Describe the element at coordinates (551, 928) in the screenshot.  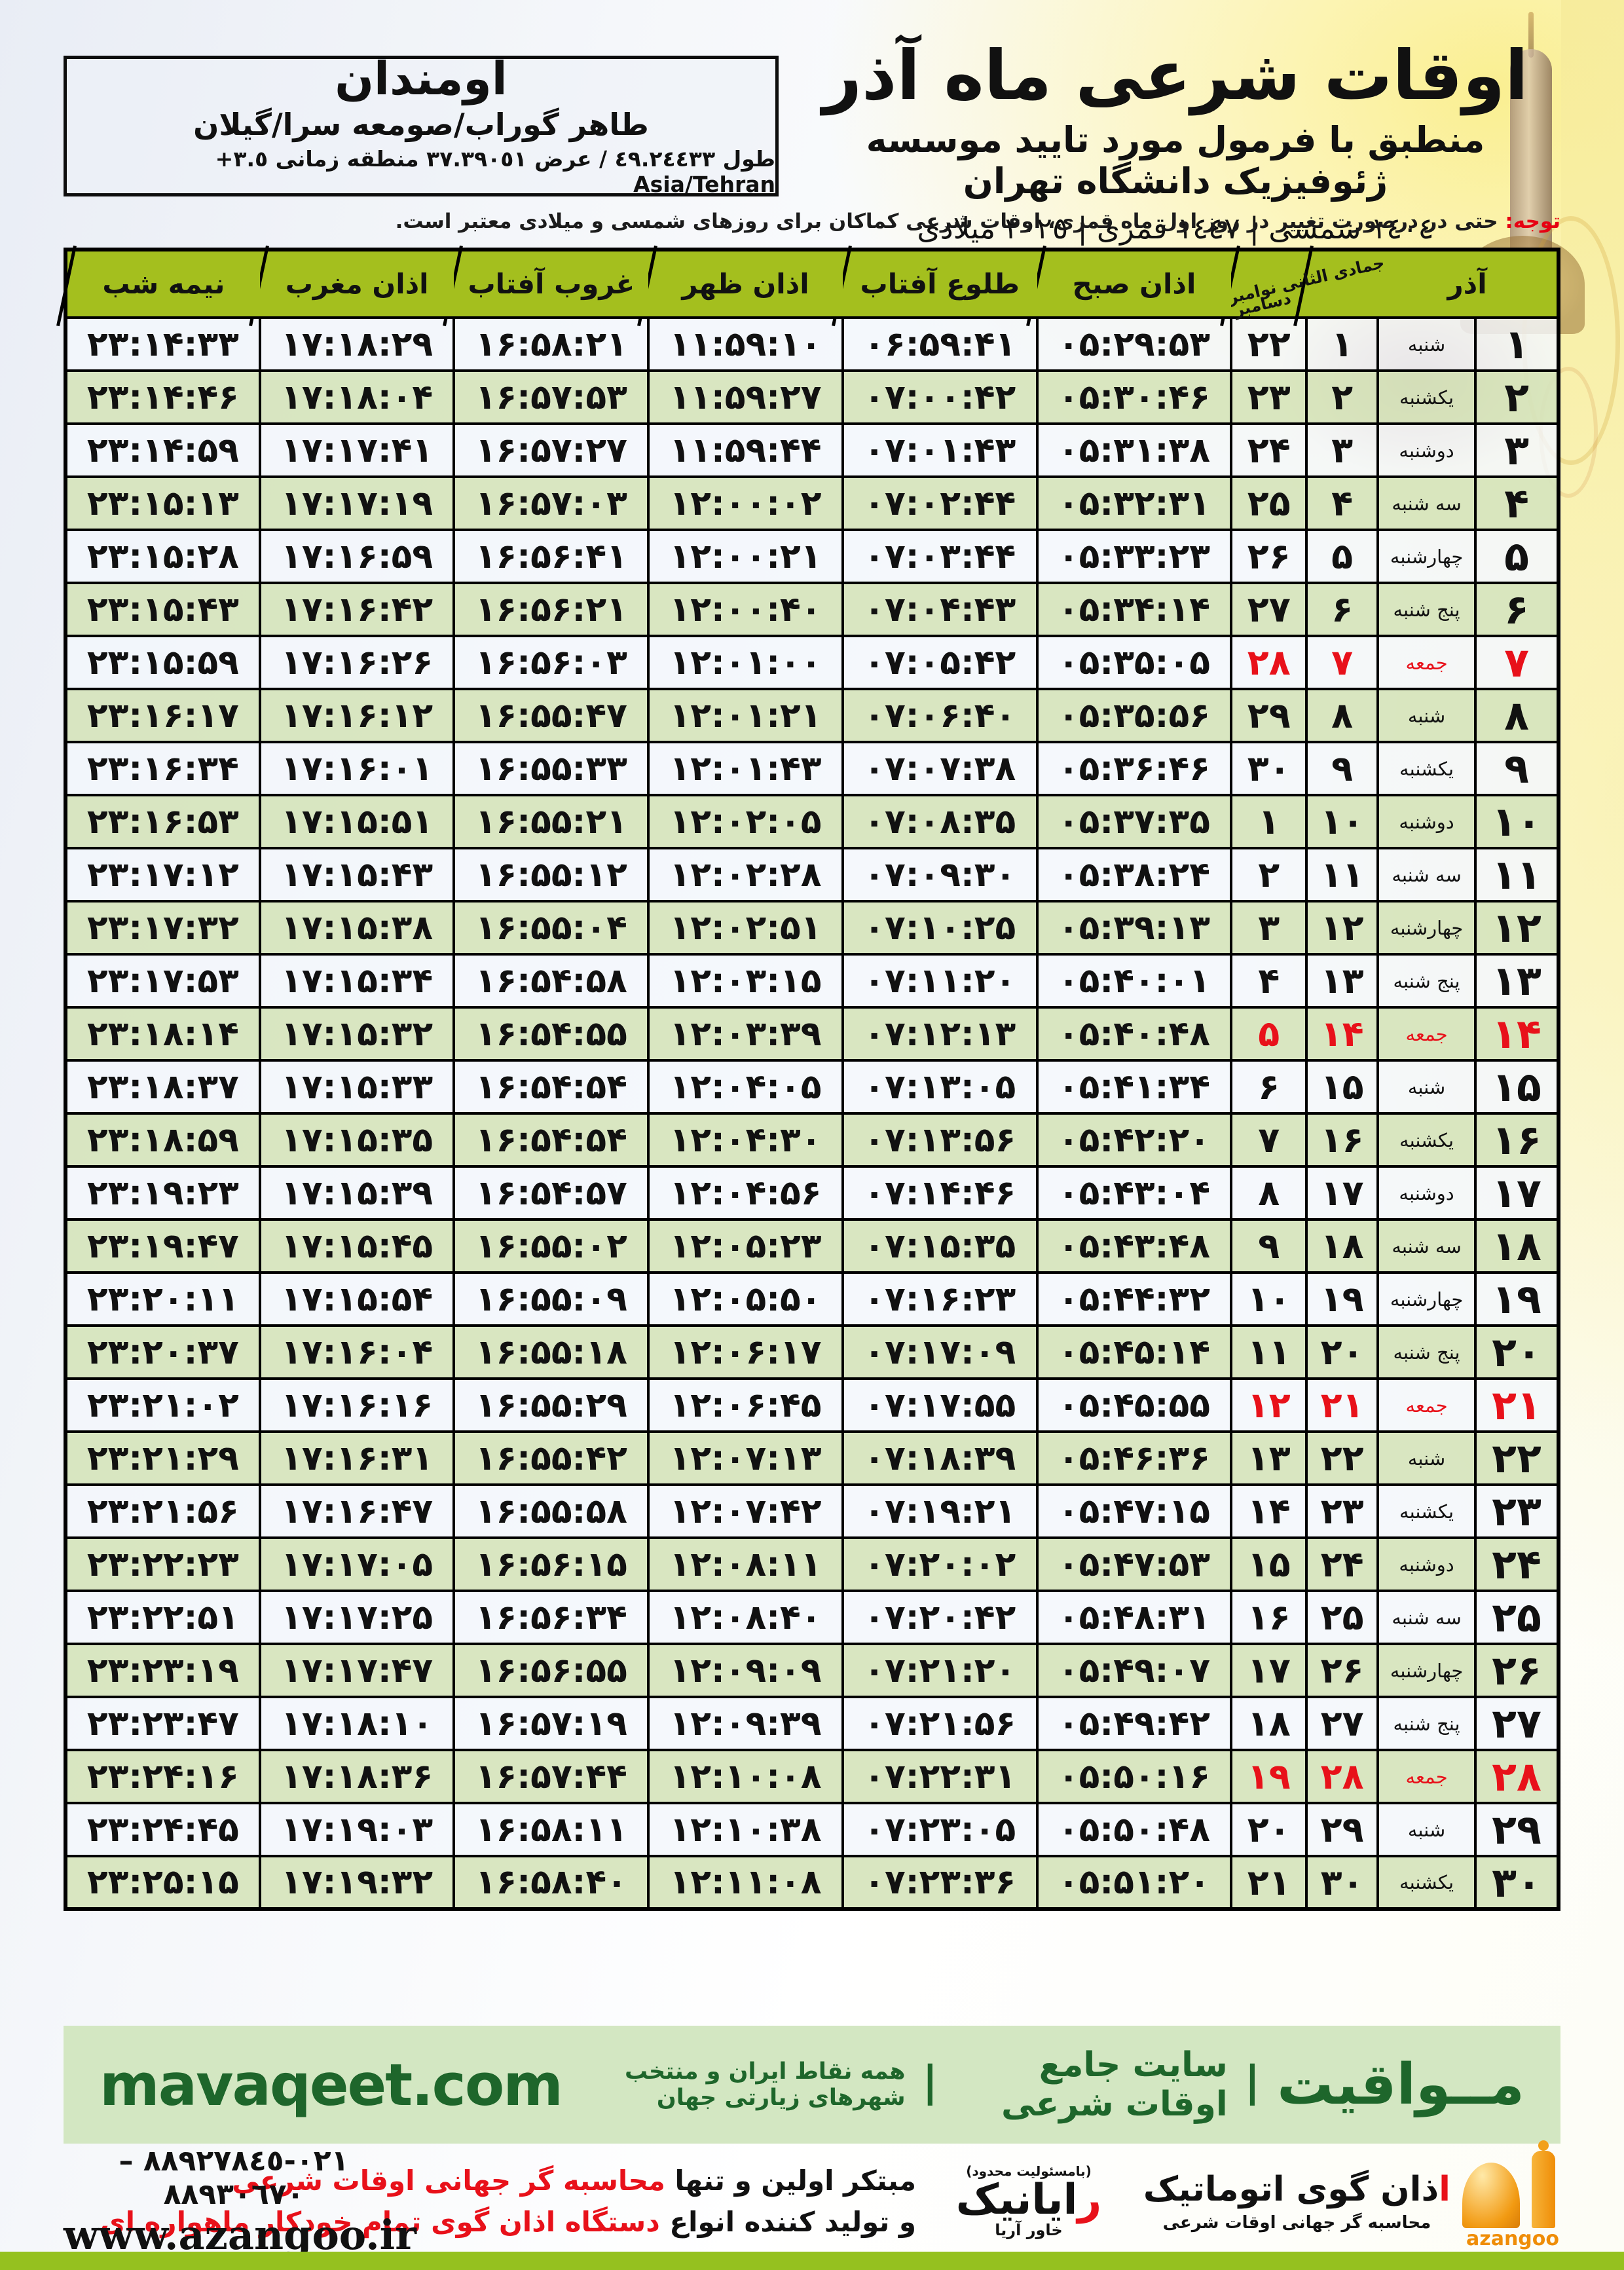
I see `cell-sunset: ۱۶:۵۵:۰۴` at that location.